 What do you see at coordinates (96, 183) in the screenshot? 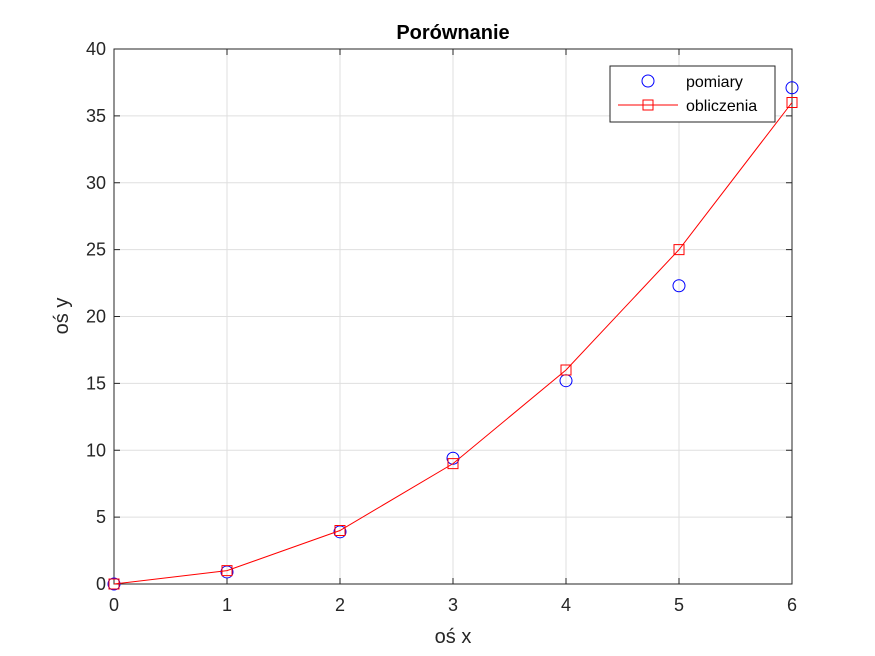
I see `y-tick-label-6: 30` at bounding box center [96, 183].